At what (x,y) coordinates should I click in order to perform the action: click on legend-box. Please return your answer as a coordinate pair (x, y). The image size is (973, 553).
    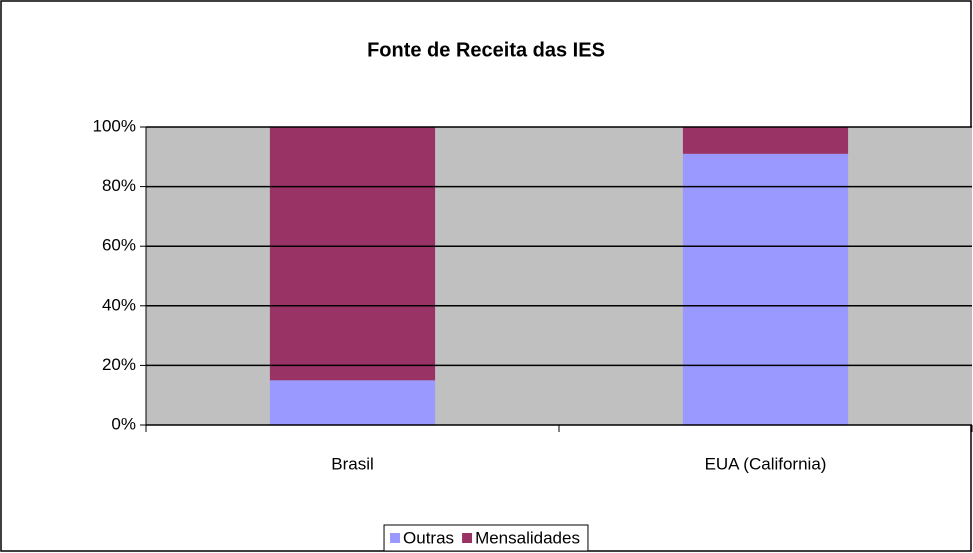
    Looking at the image, I should click on (486, 538).